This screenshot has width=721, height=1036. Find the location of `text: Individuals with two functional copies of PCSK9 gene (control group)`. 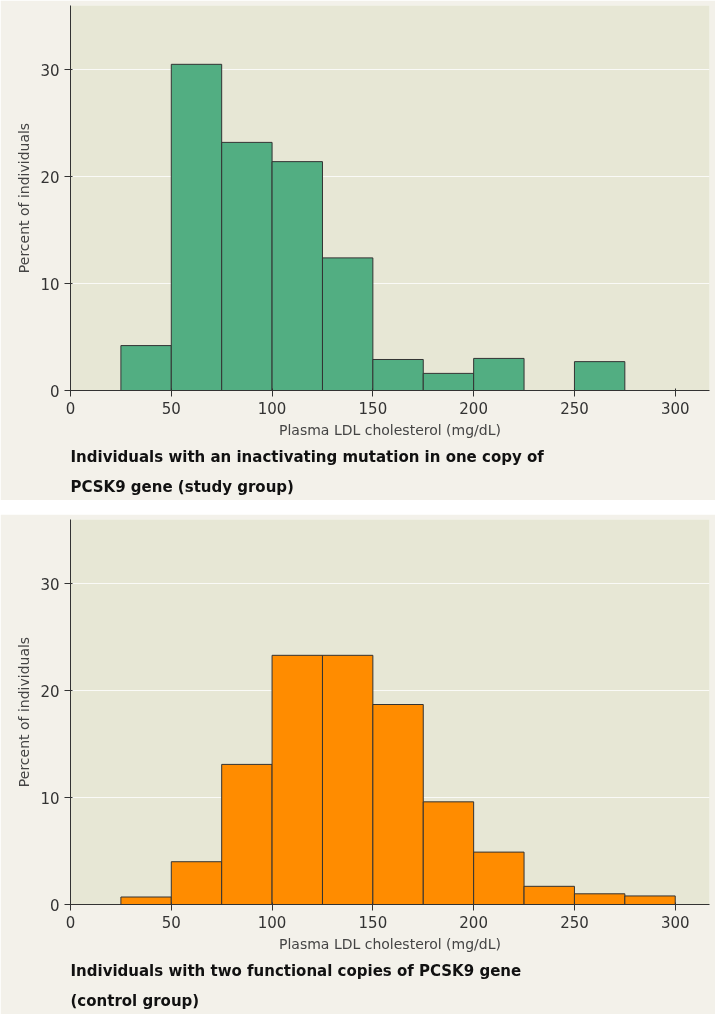

text: Individuals with two functional copies of PCSK9 gene (control group) is located at coordinates (296, 985).